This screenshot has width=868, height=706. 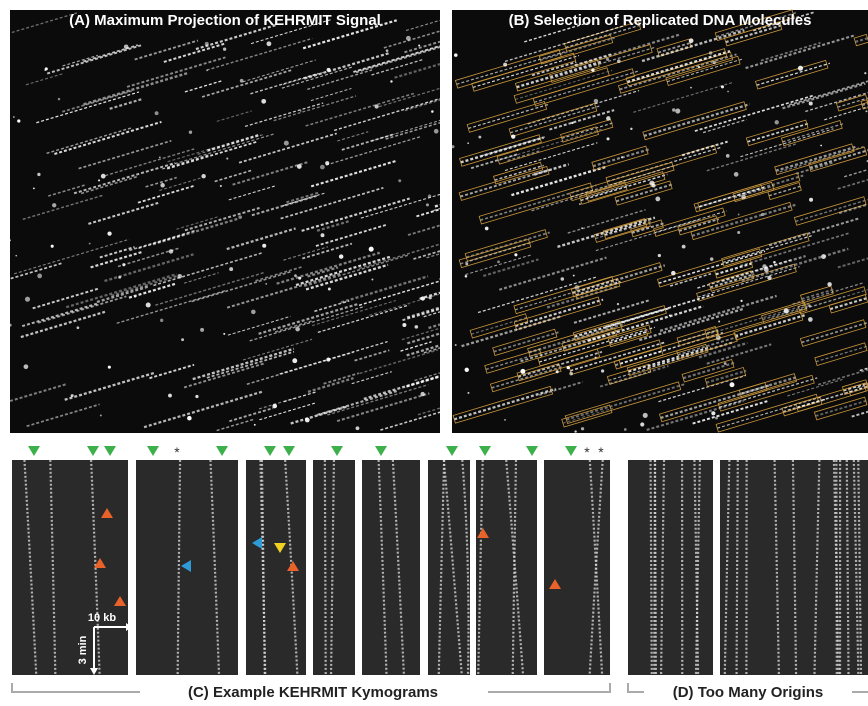 I want to click on scale-x-label: 10 kb, so click(x=102, y=618).